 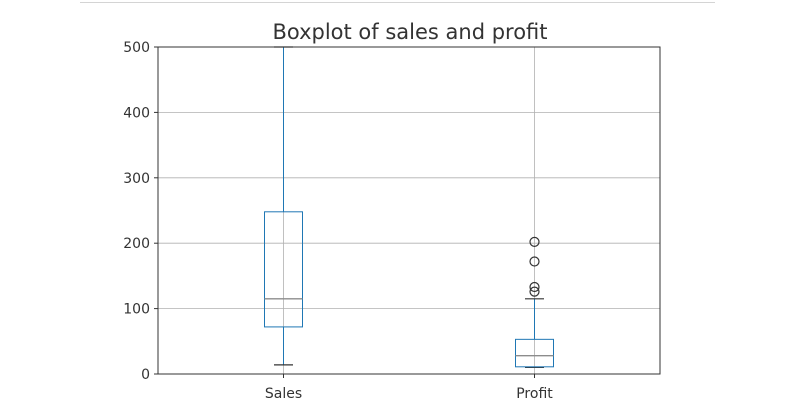 I want to click on y-tick-label: 200, so click(x=136, y=244).